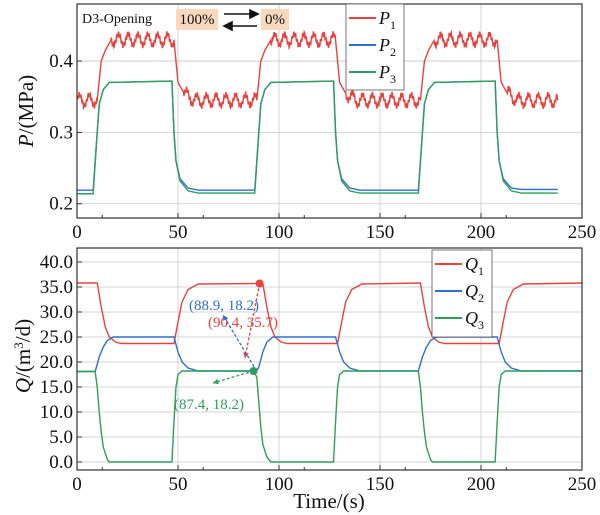 Image resolution: width=600 pixels, height=515 pixels. What do you see at coordinates (117, 19) in the screenshot?
I see `opening-prefix: D3-Opening` at bounding box center [117, 19].